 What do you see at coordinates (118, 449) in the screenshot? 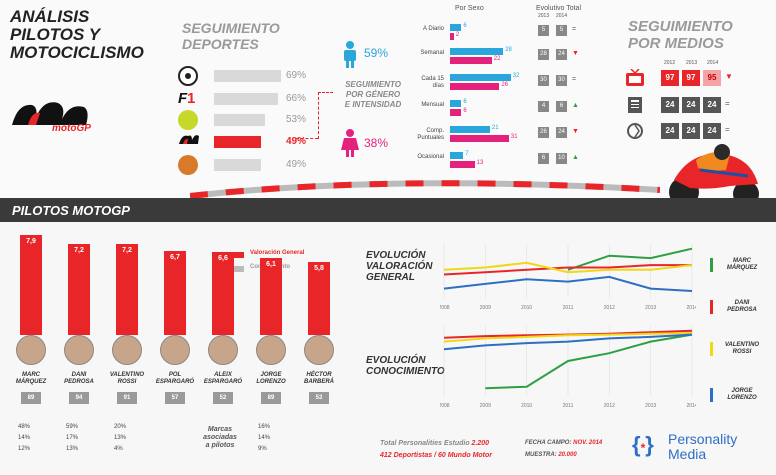
I see `brand-share: 4%` at bounding box center [118, 449].